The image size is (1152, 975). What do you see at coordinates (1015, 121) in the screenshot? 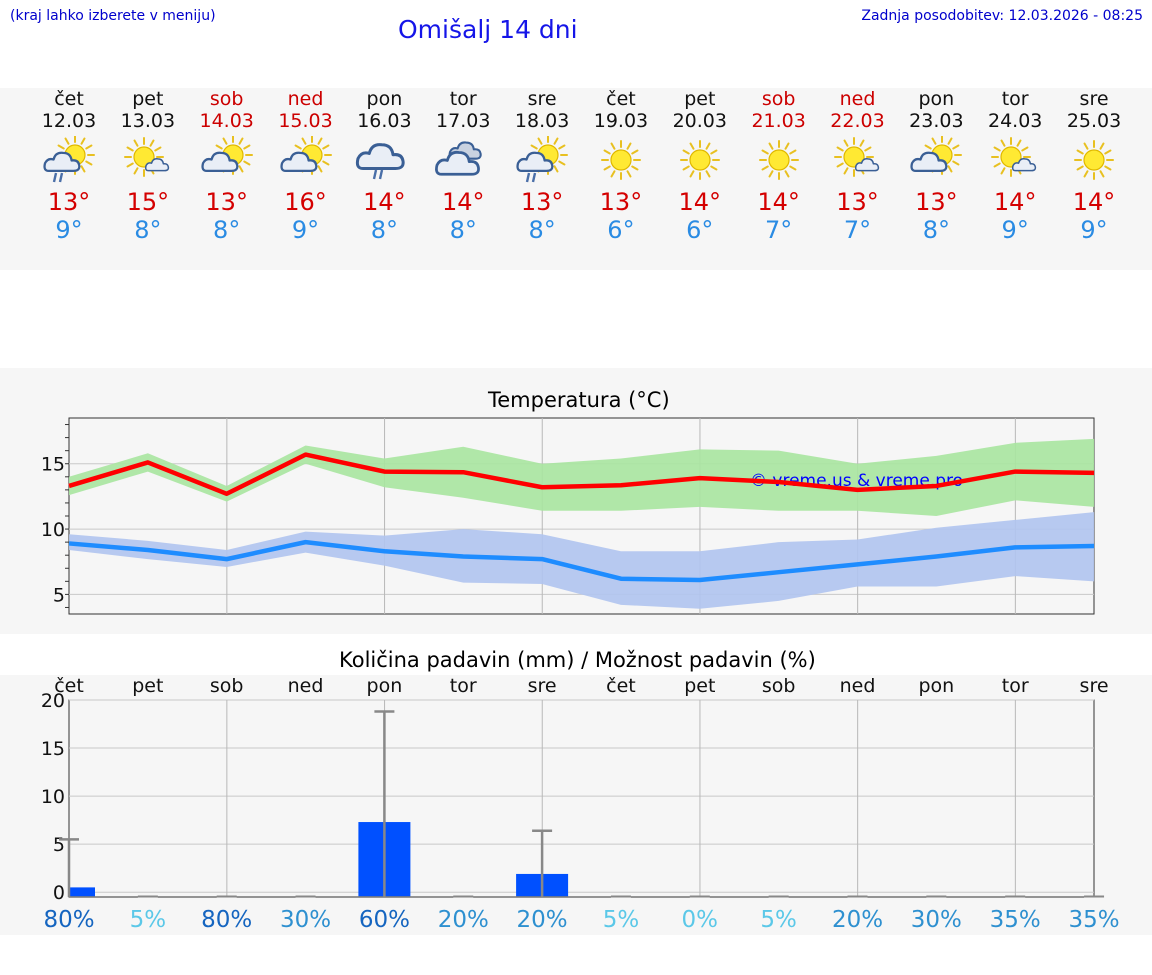
I see `day-date: 24.03` at bounding box center [1015, 121].